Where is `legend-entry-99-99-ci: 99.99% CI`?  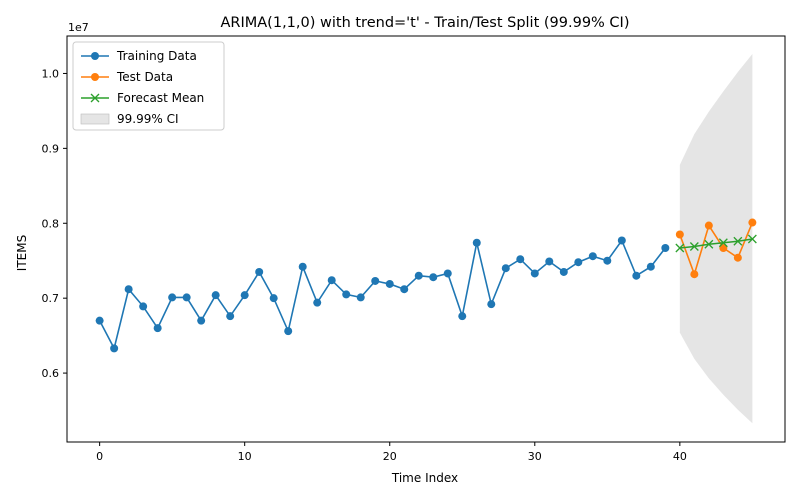 legend-entry-99-99-ci: 99.99% CI is located at coordinates (129, 119).